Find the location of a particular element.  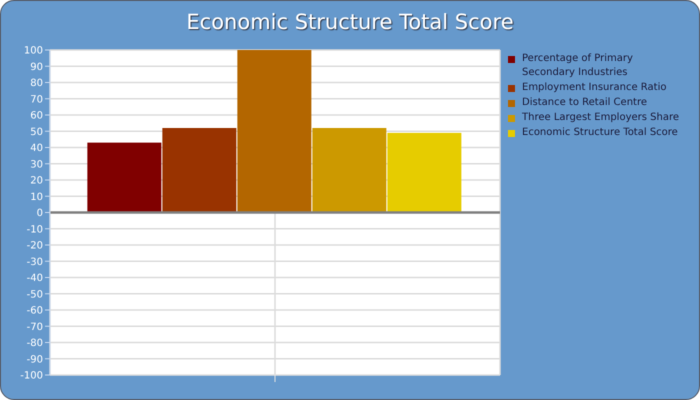

y-tick-label: 50 is located at coordinates (36, 132).